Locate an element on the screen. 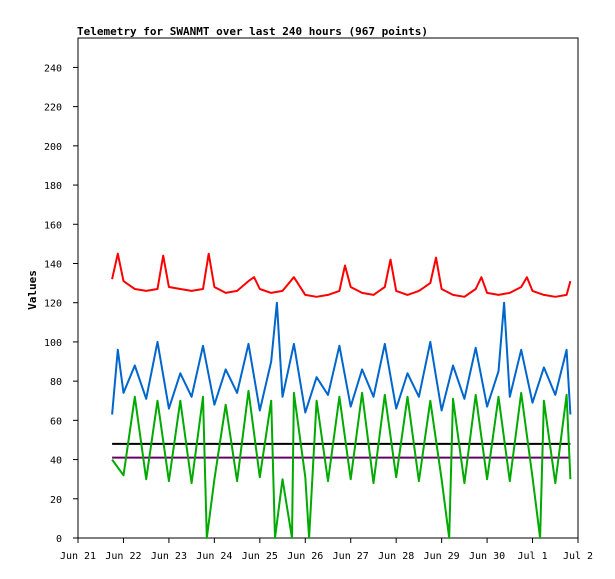  x-tick-label: Jul 2 is located at coordinates (578, 556).